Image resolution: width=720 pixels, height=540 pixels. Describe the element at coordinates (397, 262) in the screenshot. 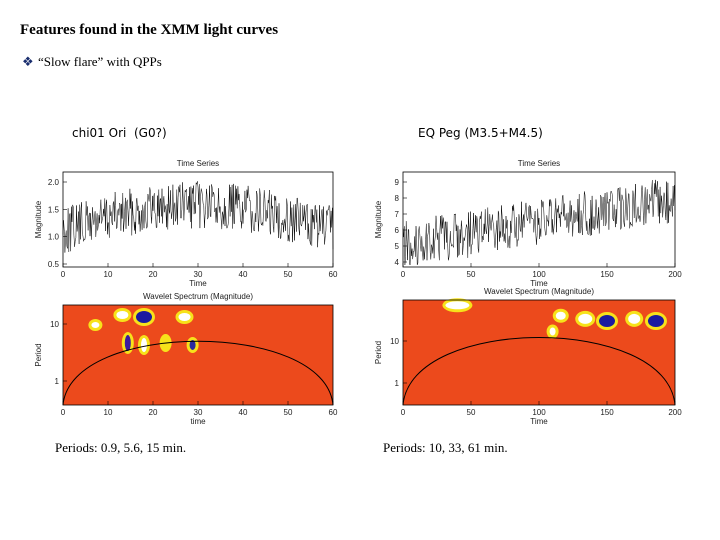

I see `y-tick-label: 4` at that location.